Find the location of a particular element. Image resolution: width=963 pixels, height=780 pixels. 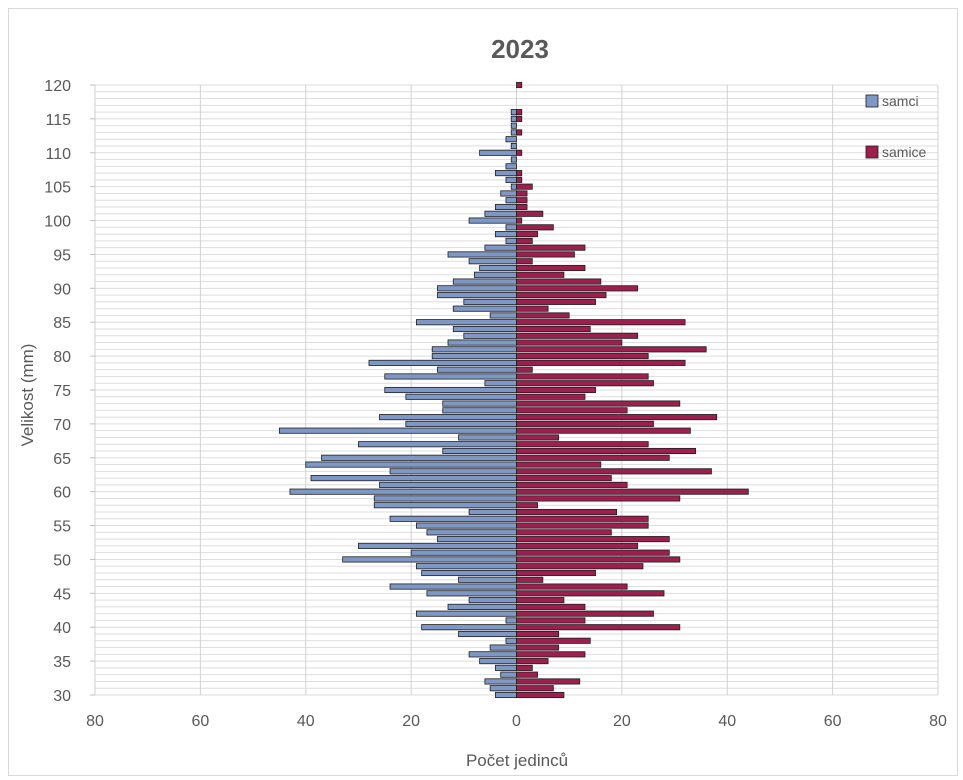

x-tick-label: 20 is located at coordinates (622, 721).